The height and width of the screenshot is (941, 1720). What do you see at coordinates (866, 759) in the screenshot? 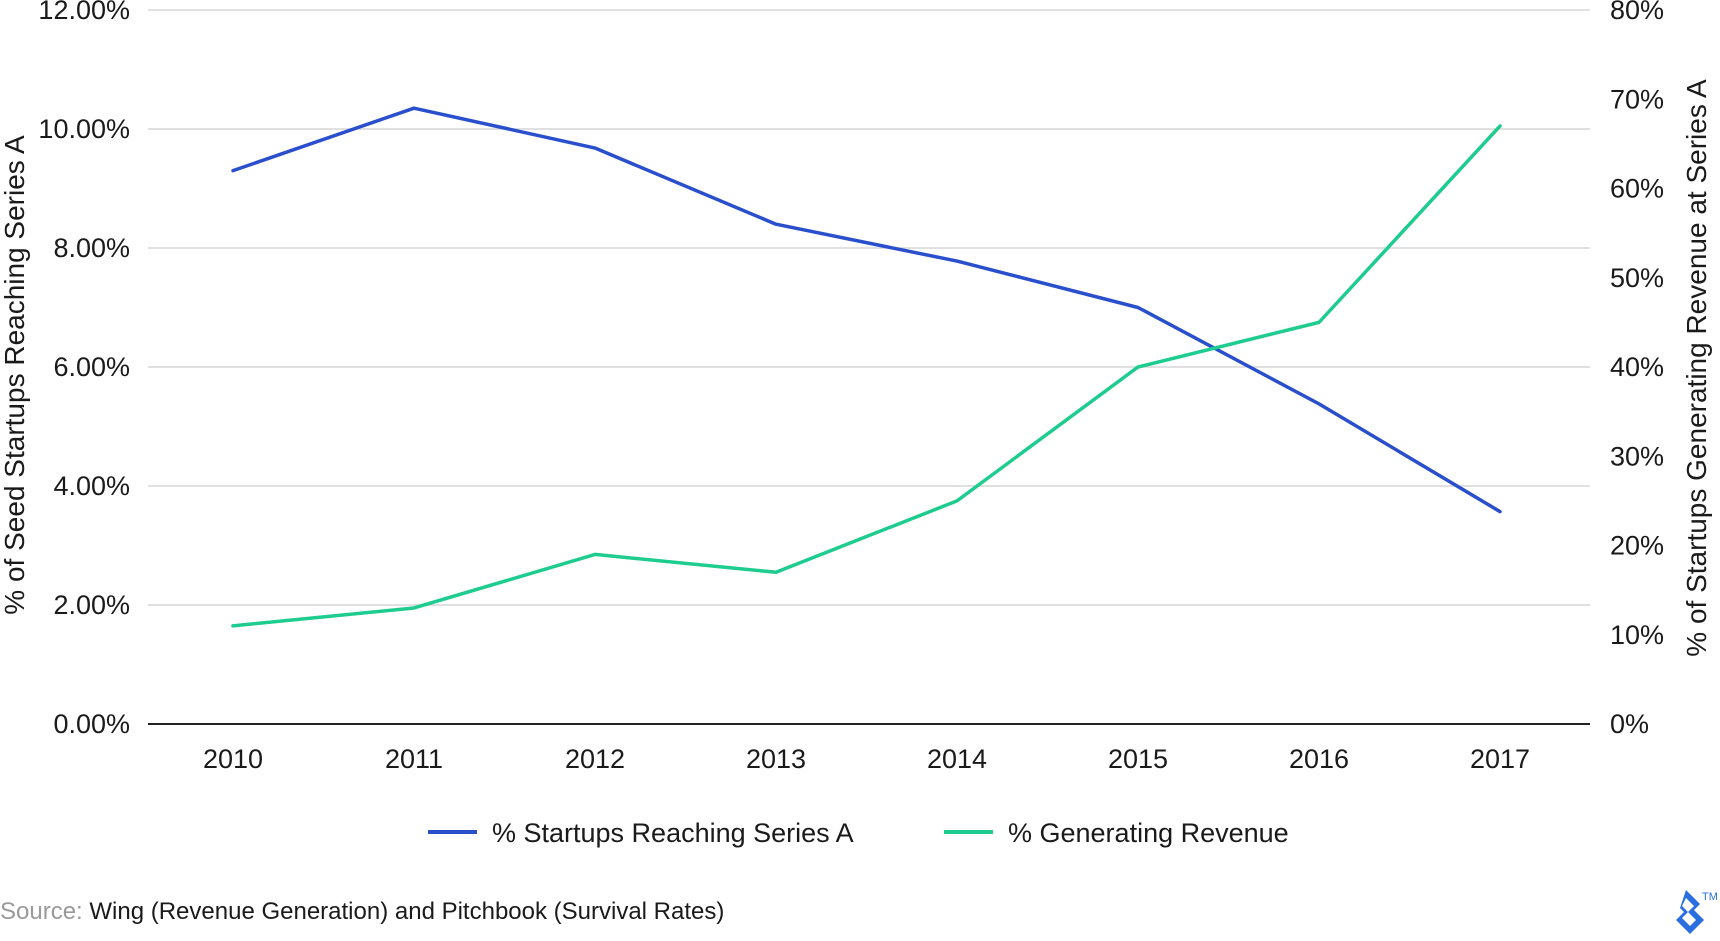
I see `x-axis: 2010 2011 2012 2013 2014 2015 2016 2017` at bounding box center [866, 759].